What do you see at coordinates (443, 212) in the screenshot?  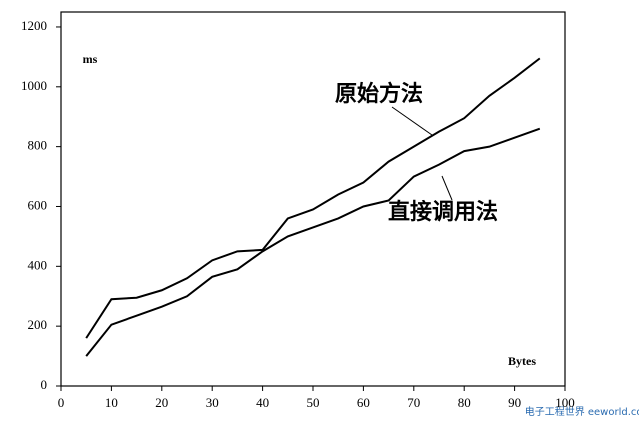 I see `series-label: 直接调用法` at bounding box center [443, 212].